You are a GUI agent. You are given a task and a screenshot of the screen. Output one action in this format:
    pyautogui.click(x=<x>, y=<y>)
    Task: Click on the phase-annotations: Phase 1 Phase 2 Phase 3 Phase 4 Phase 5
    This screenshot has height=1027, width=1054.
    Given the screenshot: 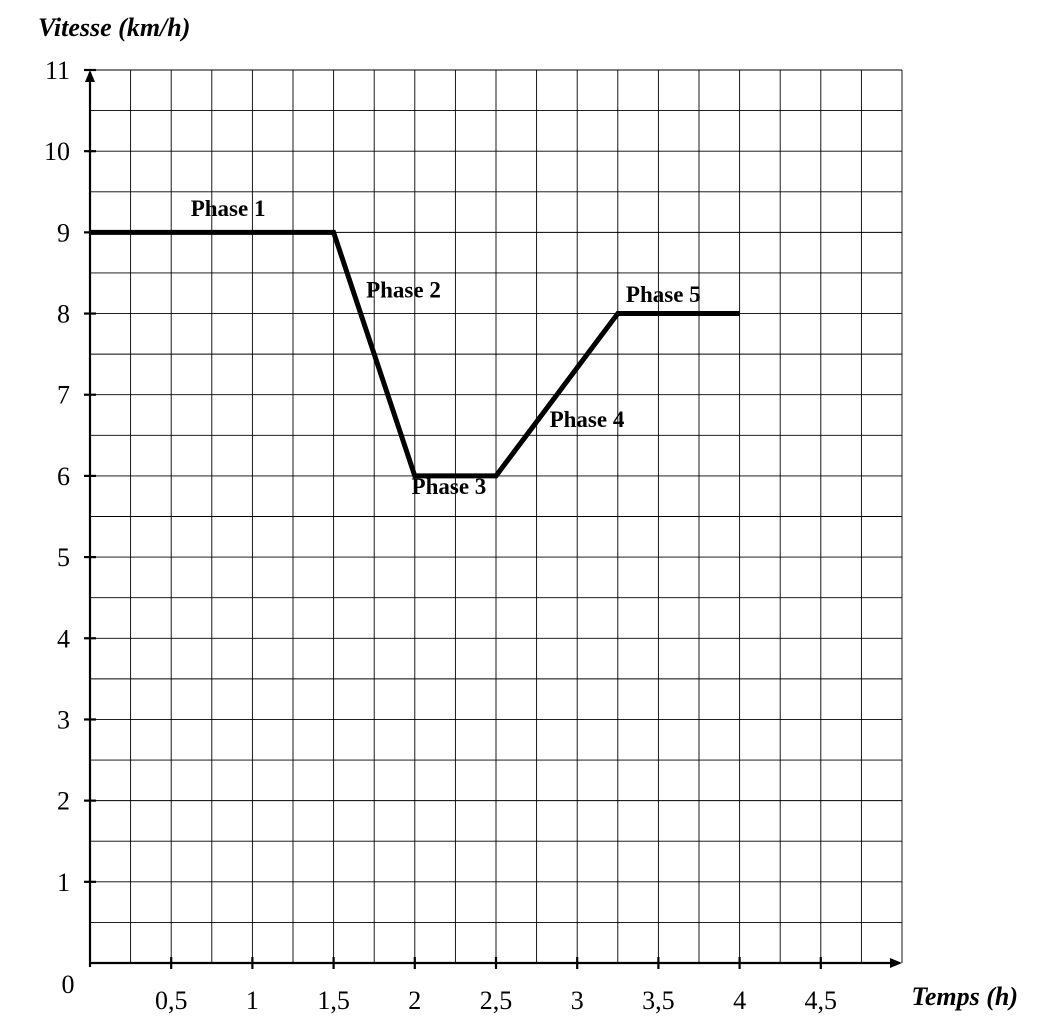 What is the action you would take?
    pyautogui.click(x=446, y=347)
    